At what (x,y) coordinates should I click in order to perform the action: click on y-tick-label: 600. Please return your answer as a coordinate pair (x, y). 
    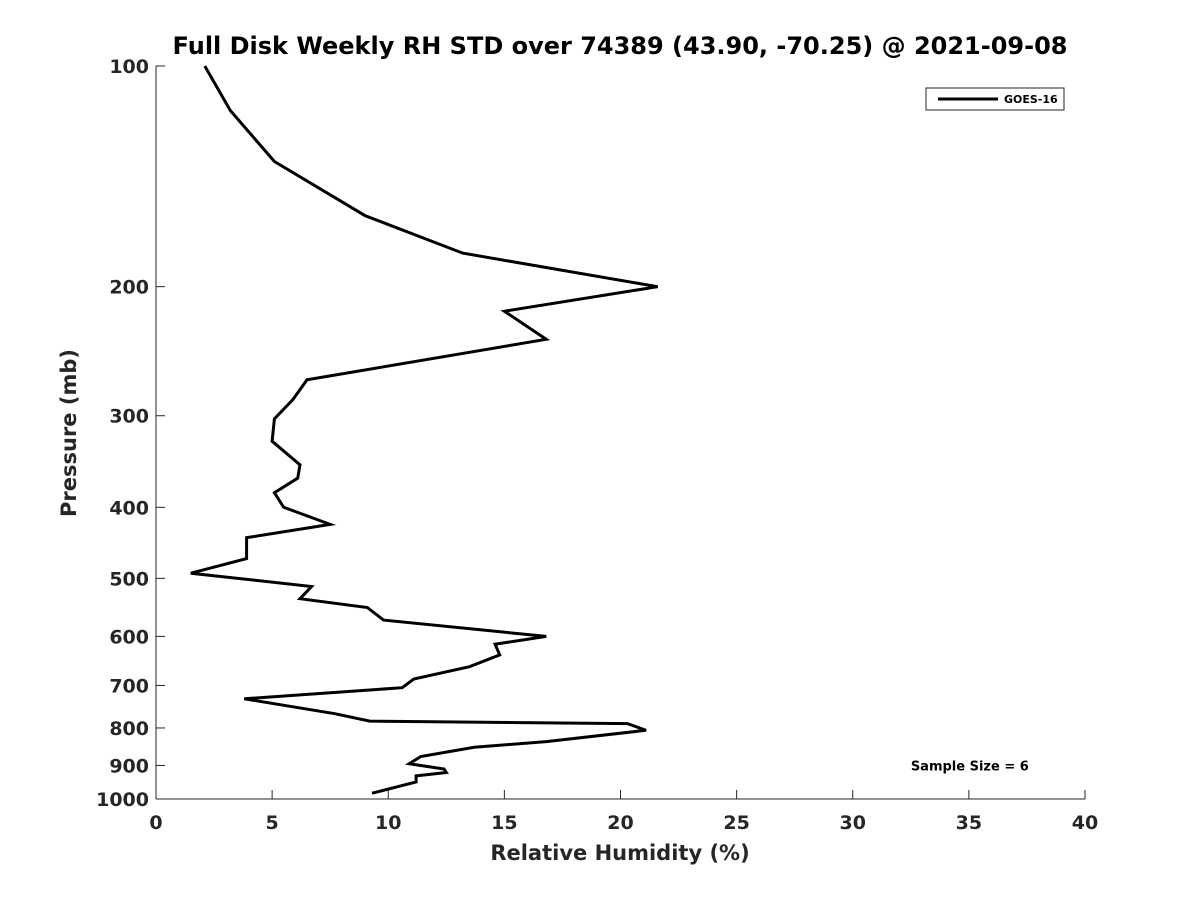
    Looking at the image, I should click on (129, 637).